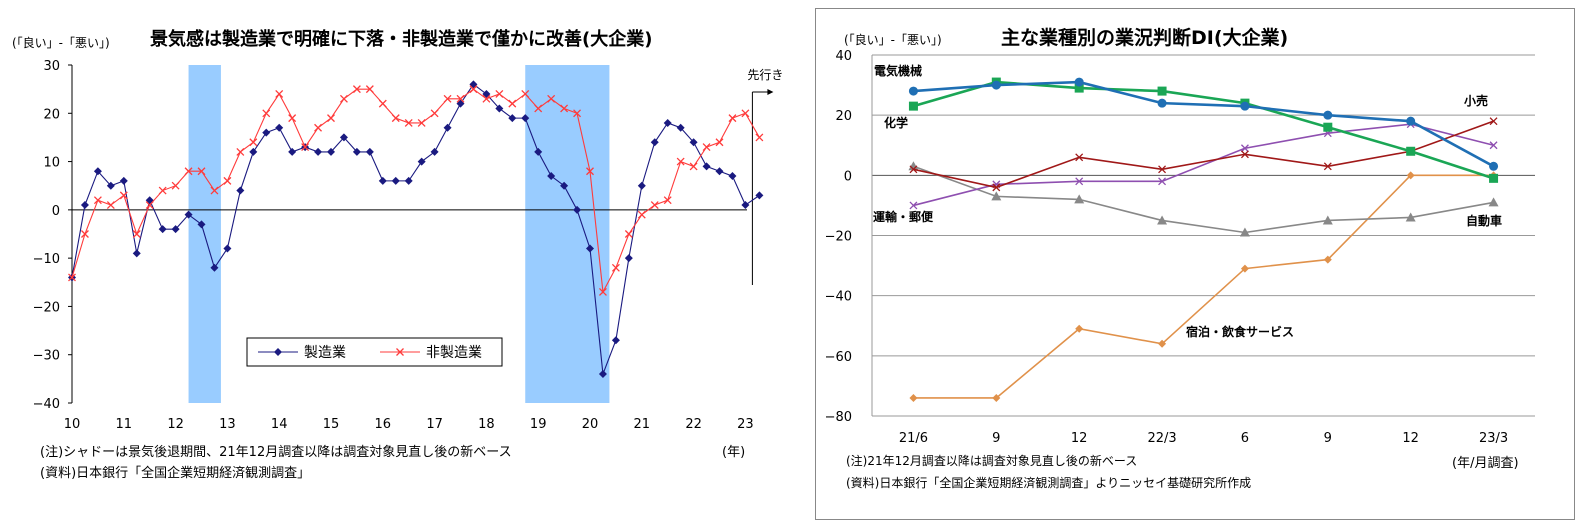  What do you see at coordinates (175, 473) in the screenshot?
I see `left-note-2: (資料)日本銀行「全国企業短期経済観測調査」` at bounding box center [175, 473].